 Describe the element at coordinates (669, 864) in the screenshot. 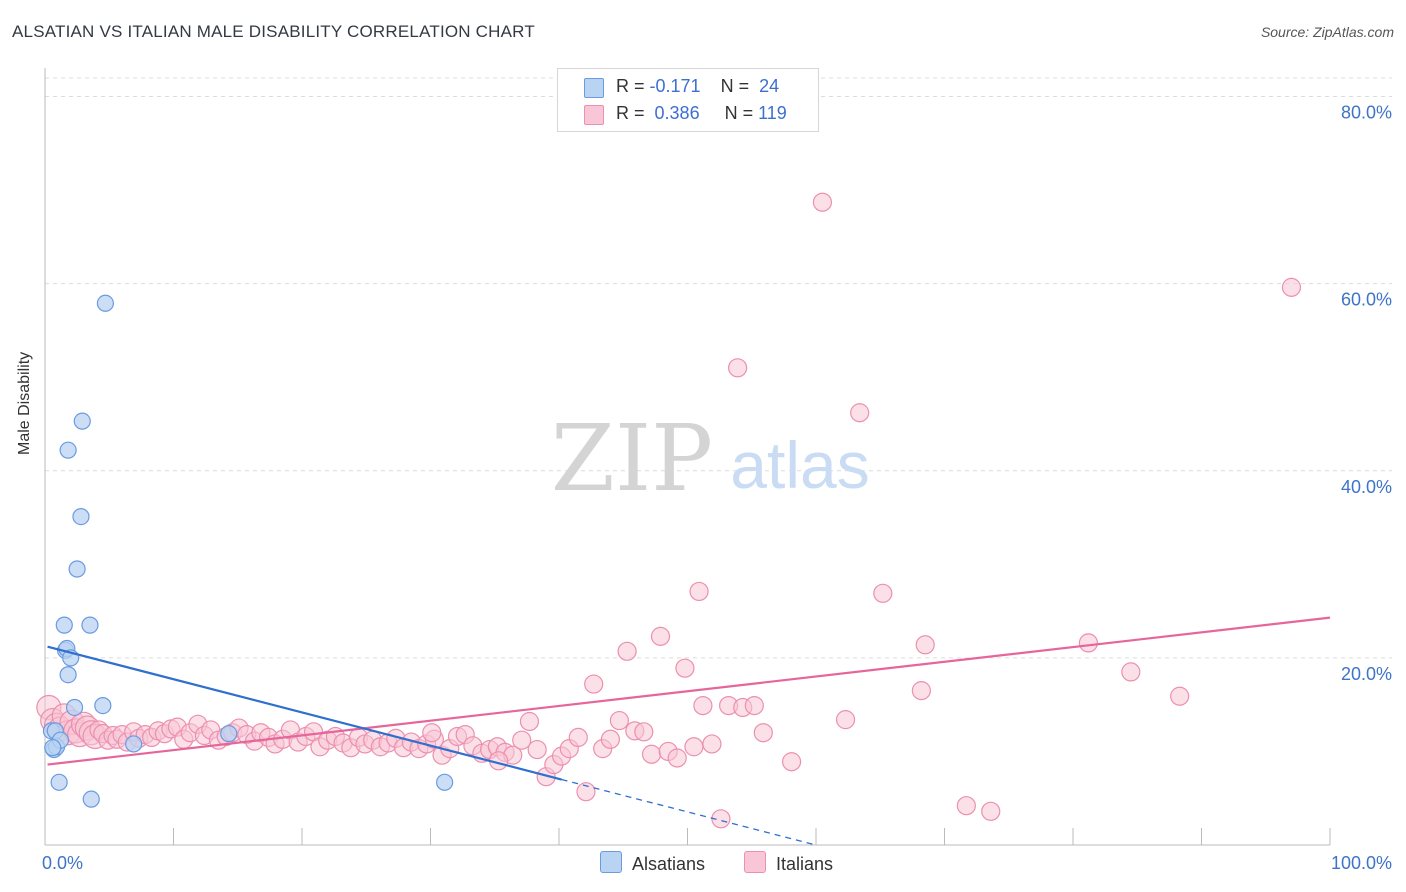

I see `alsatians-legend-label: Alsatians` at that location.